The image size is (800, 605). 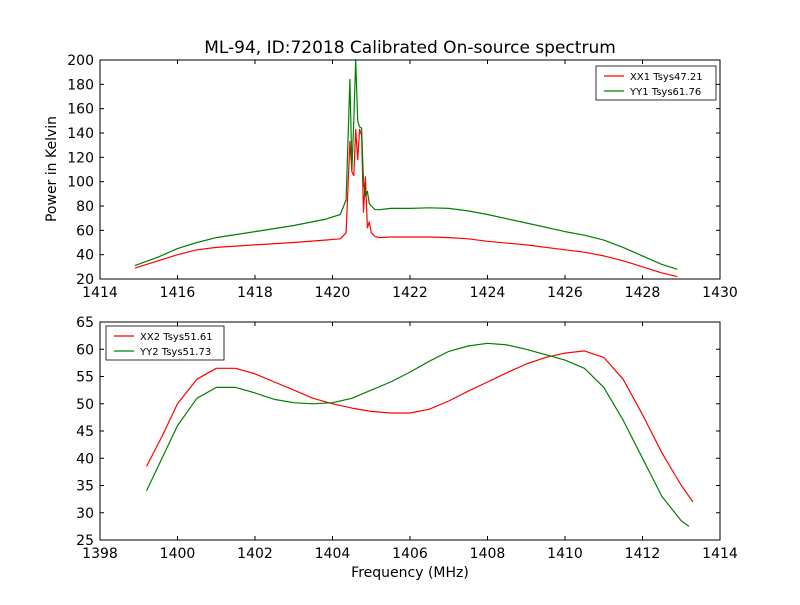 What do you see at coordinates (85, 432) in the screenshot?
I see `y-tick-label: 45` at bounding box center [85, 432].